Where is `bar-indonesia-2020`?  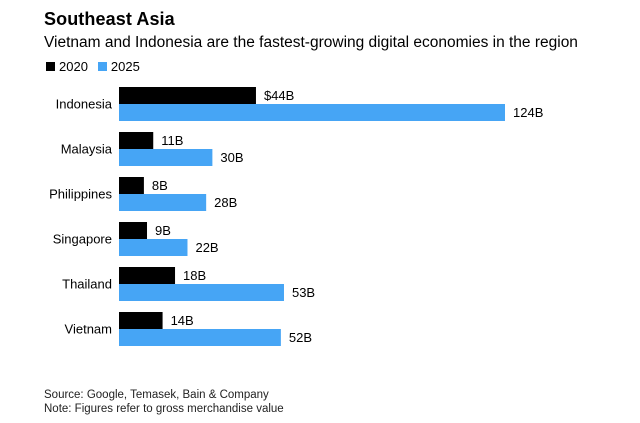
bar-indonesia-2020 is located at coordinates (187, 95).